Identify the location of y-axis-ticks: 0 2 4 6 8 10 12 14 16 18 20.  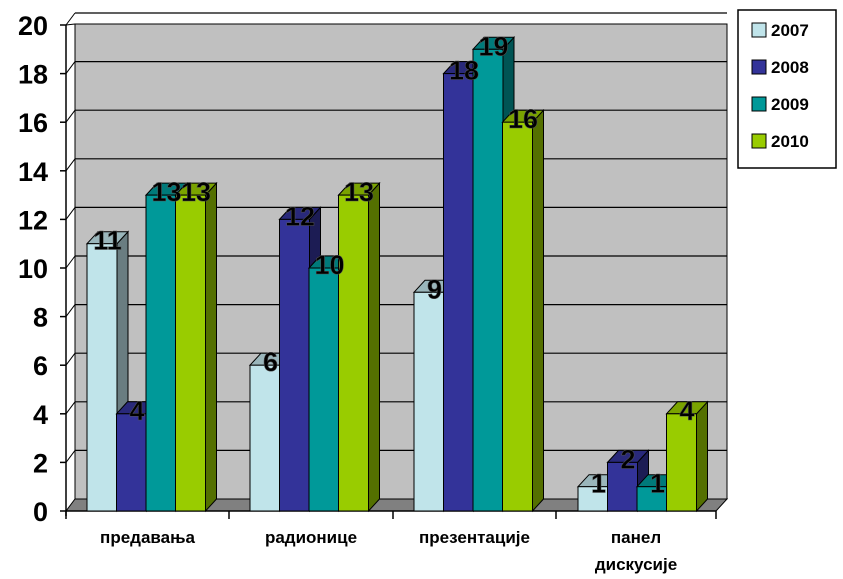
(42, 269).